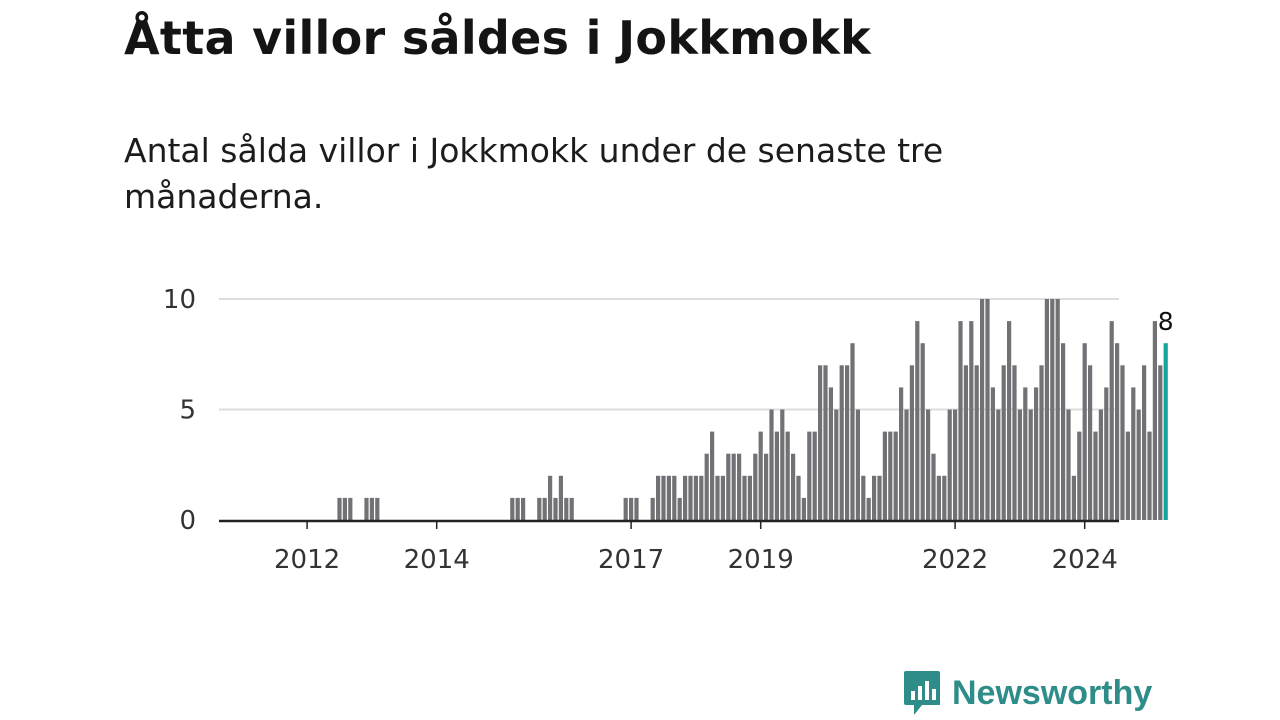 The image size is (1280, 720). I want to click on brand-logo: Newsworthy, so click(1027, 693).